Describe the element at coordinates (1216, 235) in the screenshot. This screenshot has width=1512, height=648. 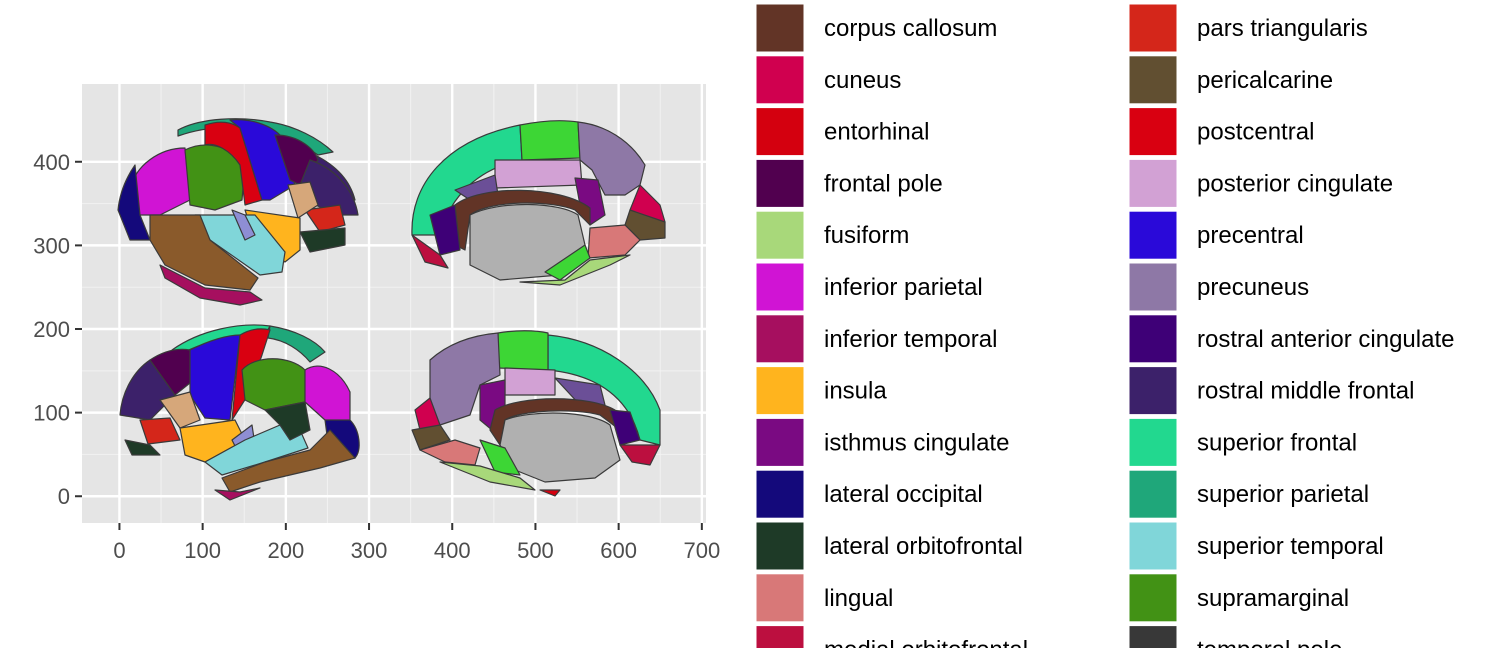
I see `legend-item: precentral` at that location.